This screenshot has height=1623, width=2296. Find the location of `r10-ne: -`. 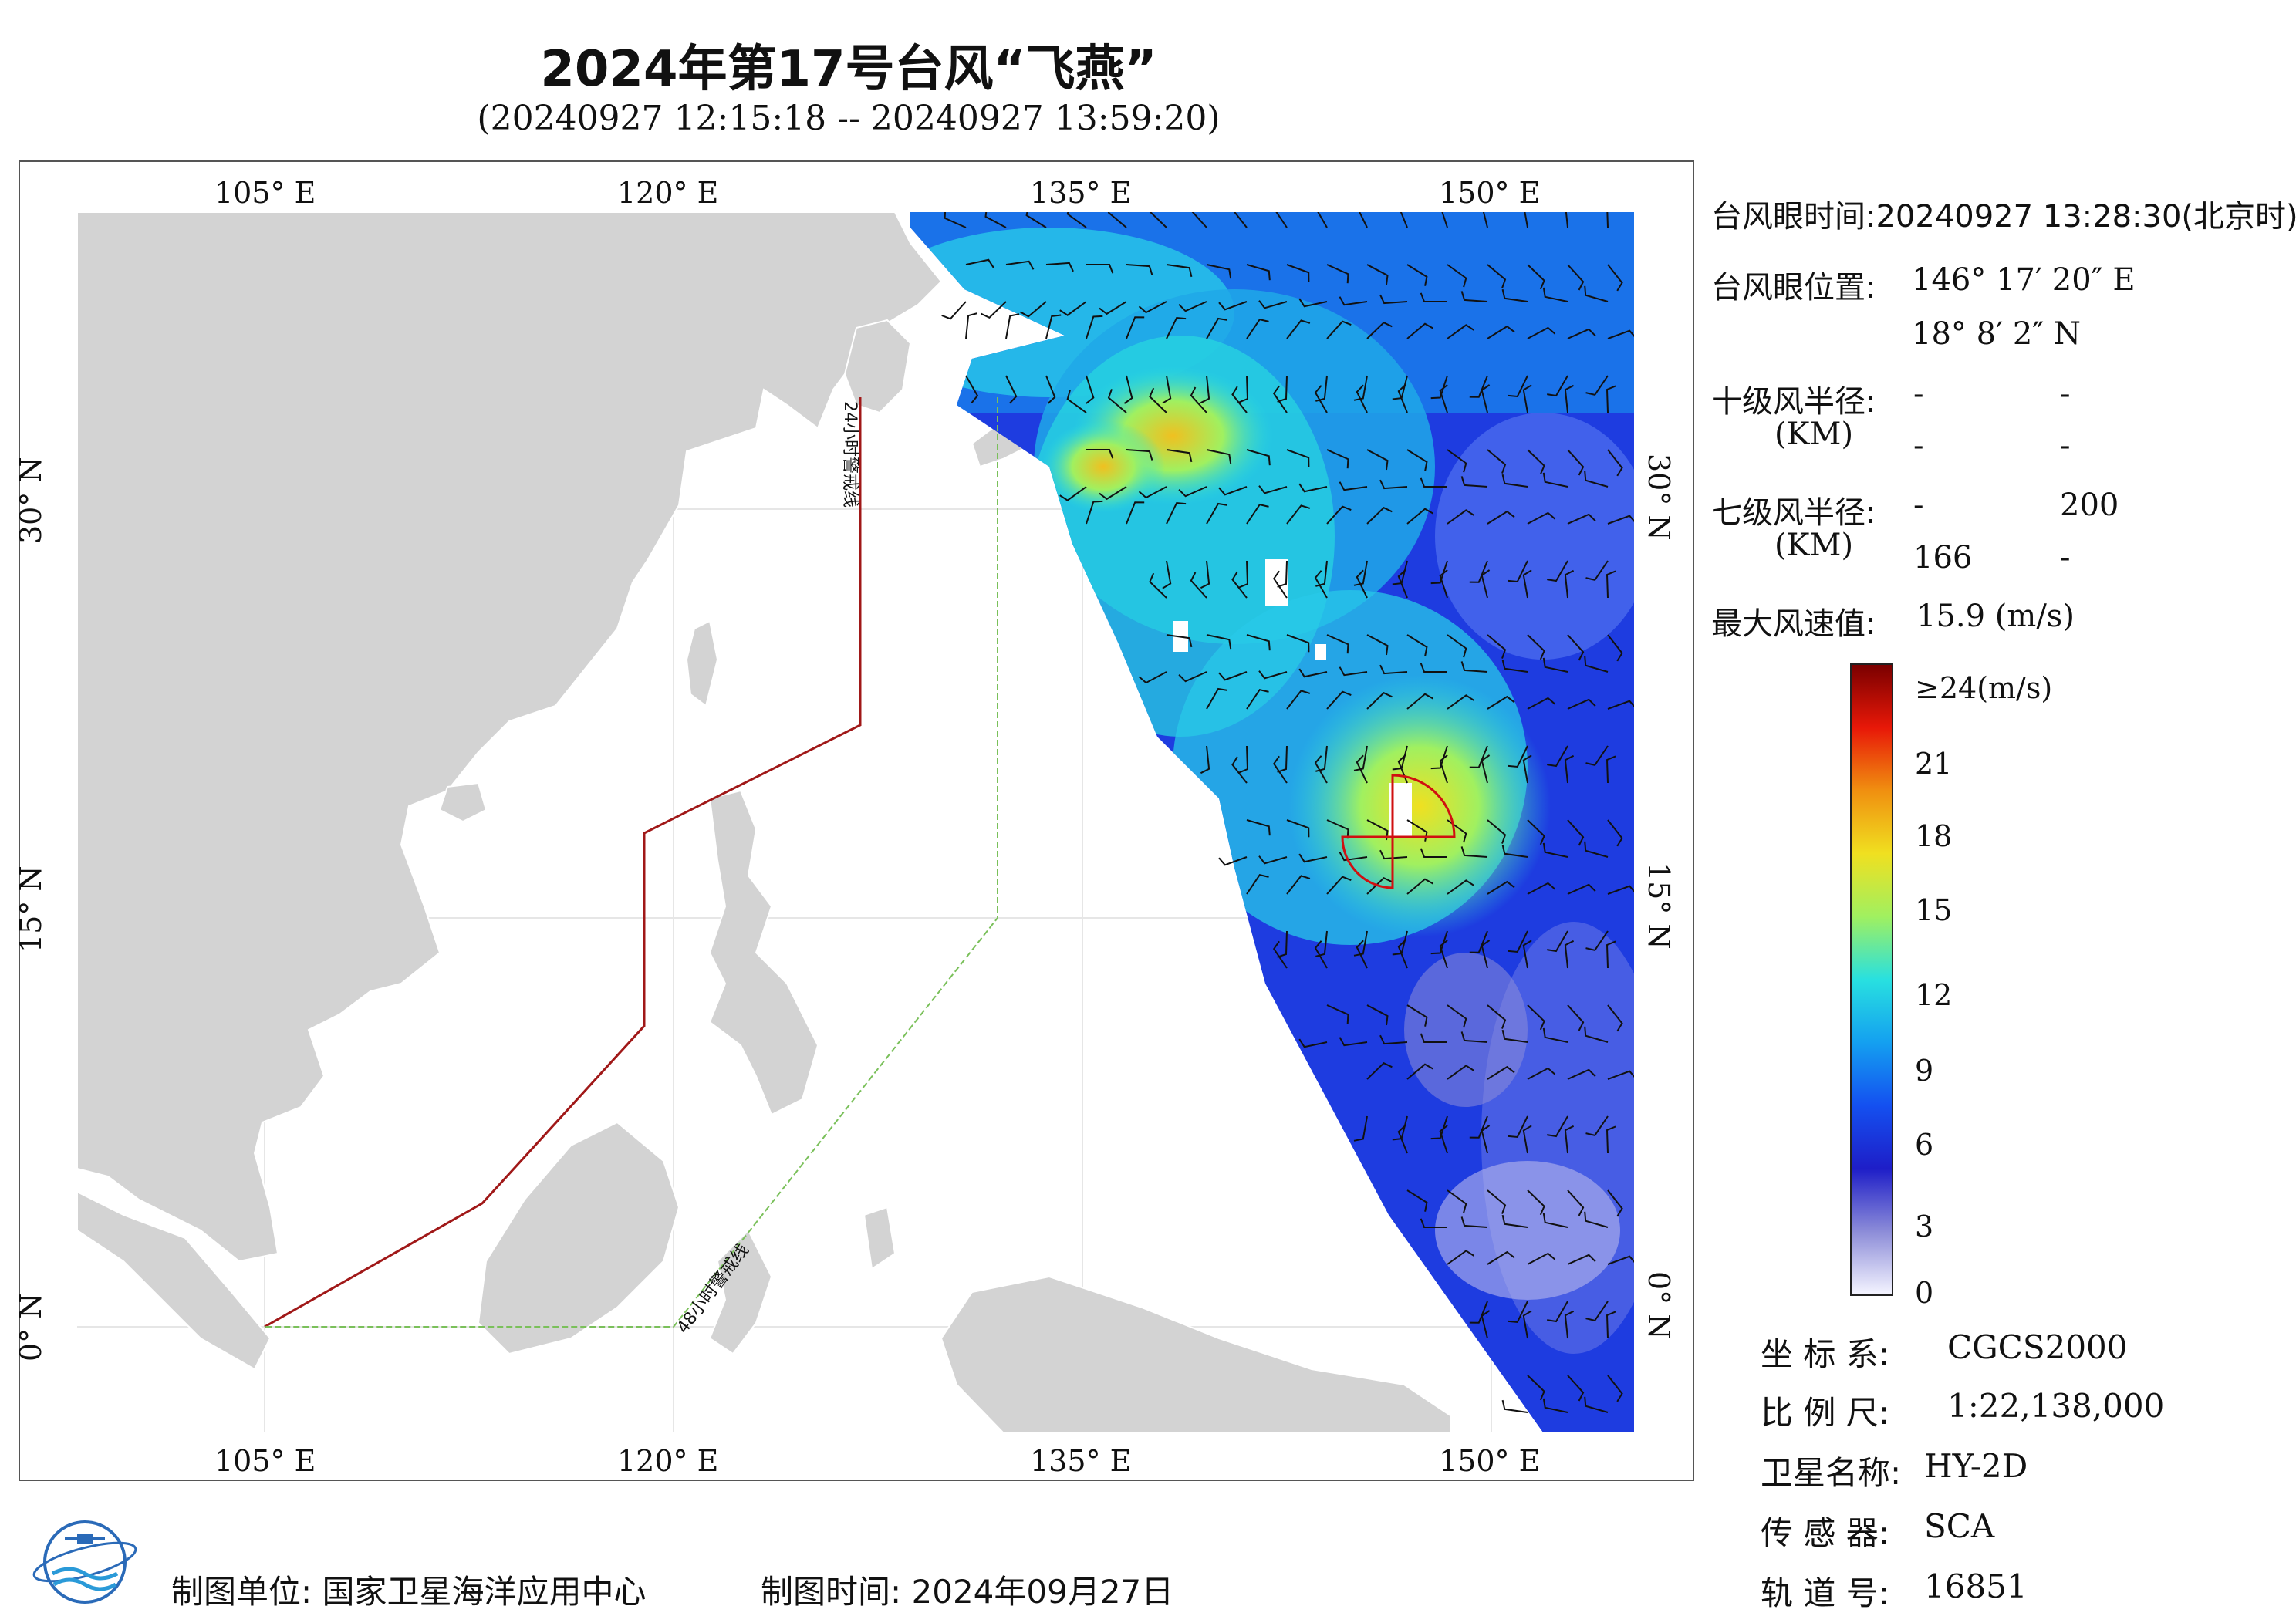

r10-ne: - is located at coordinates (1918, 394).